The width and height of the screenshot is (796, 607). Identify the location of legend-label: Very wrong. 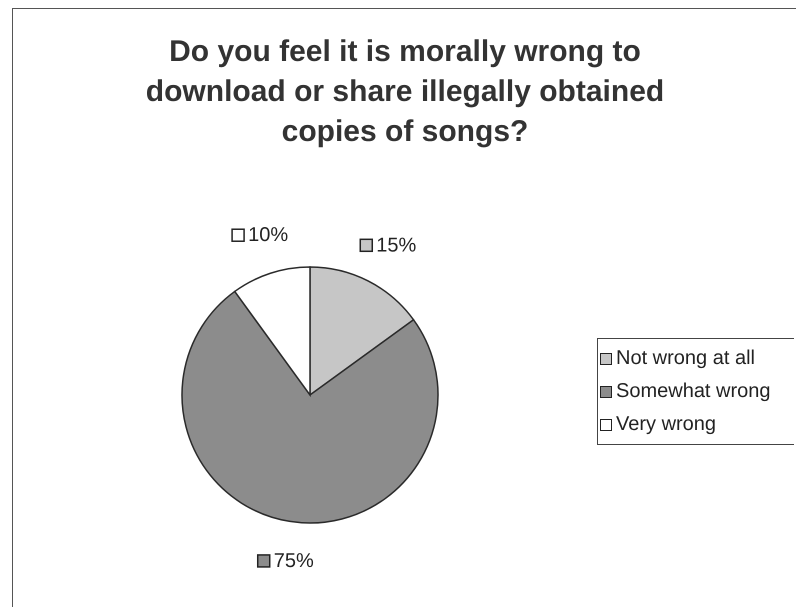
(666, 424).